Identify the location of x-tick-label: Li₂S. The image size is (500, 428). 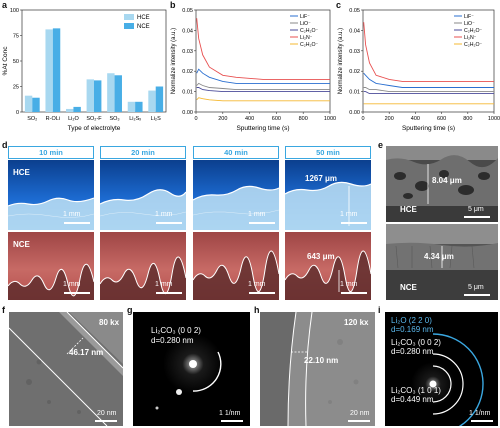
(156, 119).